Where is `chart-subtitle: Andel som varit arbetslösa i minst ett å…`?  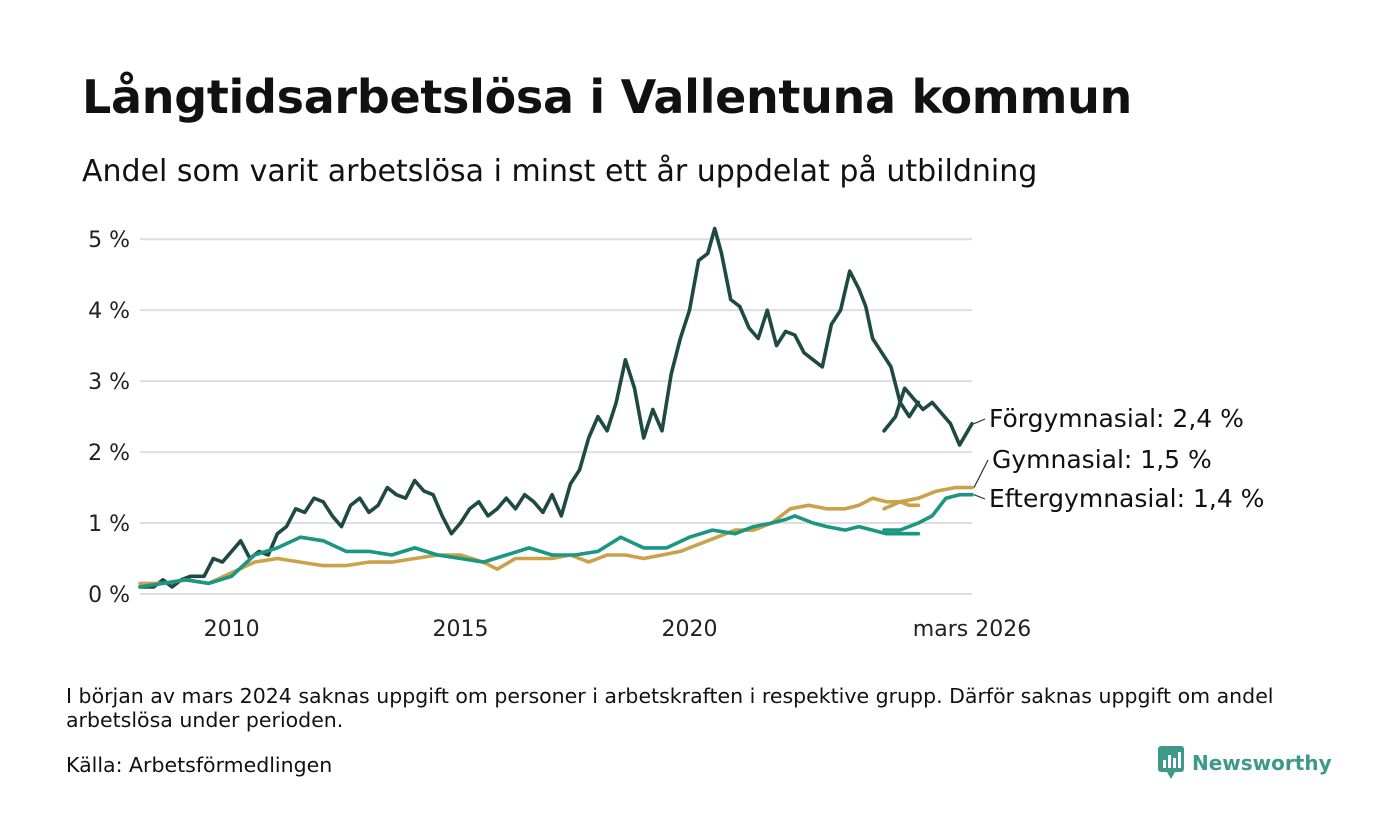
chart-subtitle: Andel som varit arbetslösa i minst ett å… is located at coordinates (560, 171).